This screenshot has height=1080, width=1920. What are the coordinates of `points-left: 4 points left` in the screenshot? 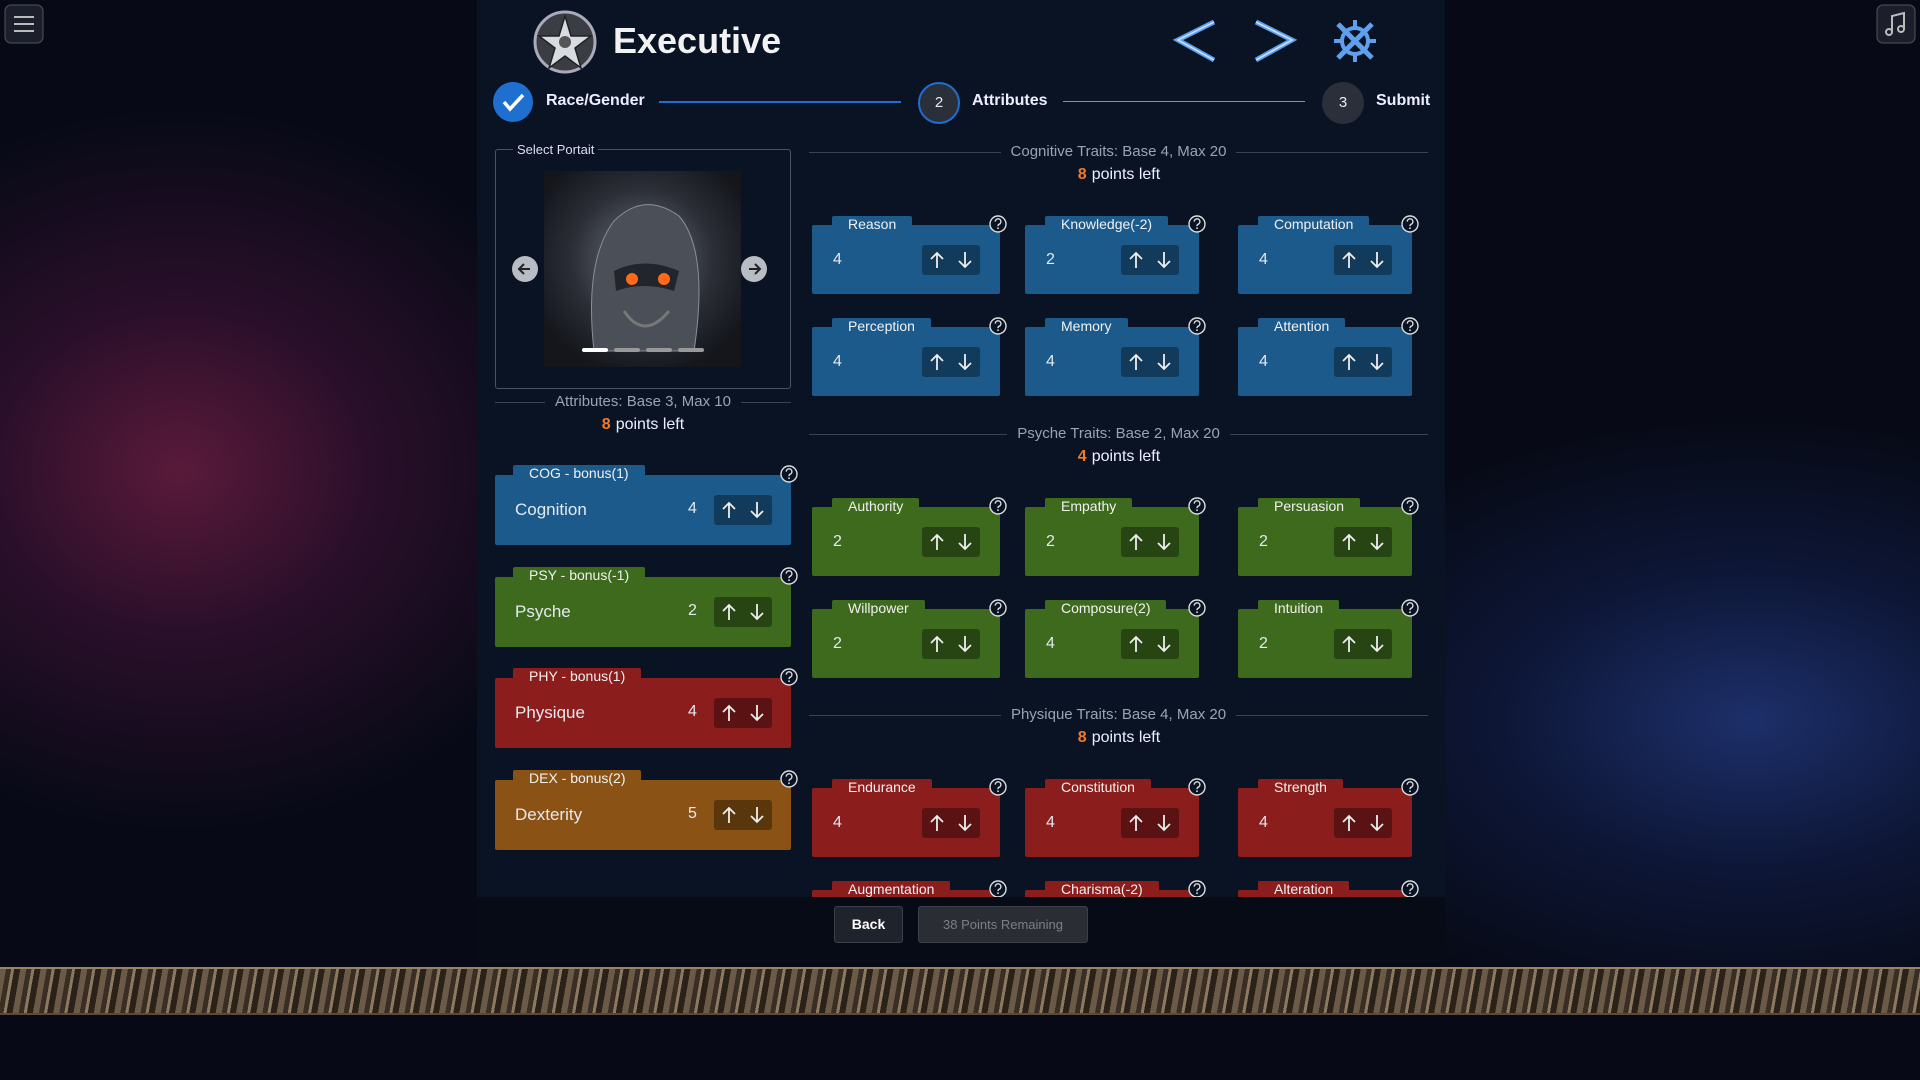 It's located at (1119, 457).